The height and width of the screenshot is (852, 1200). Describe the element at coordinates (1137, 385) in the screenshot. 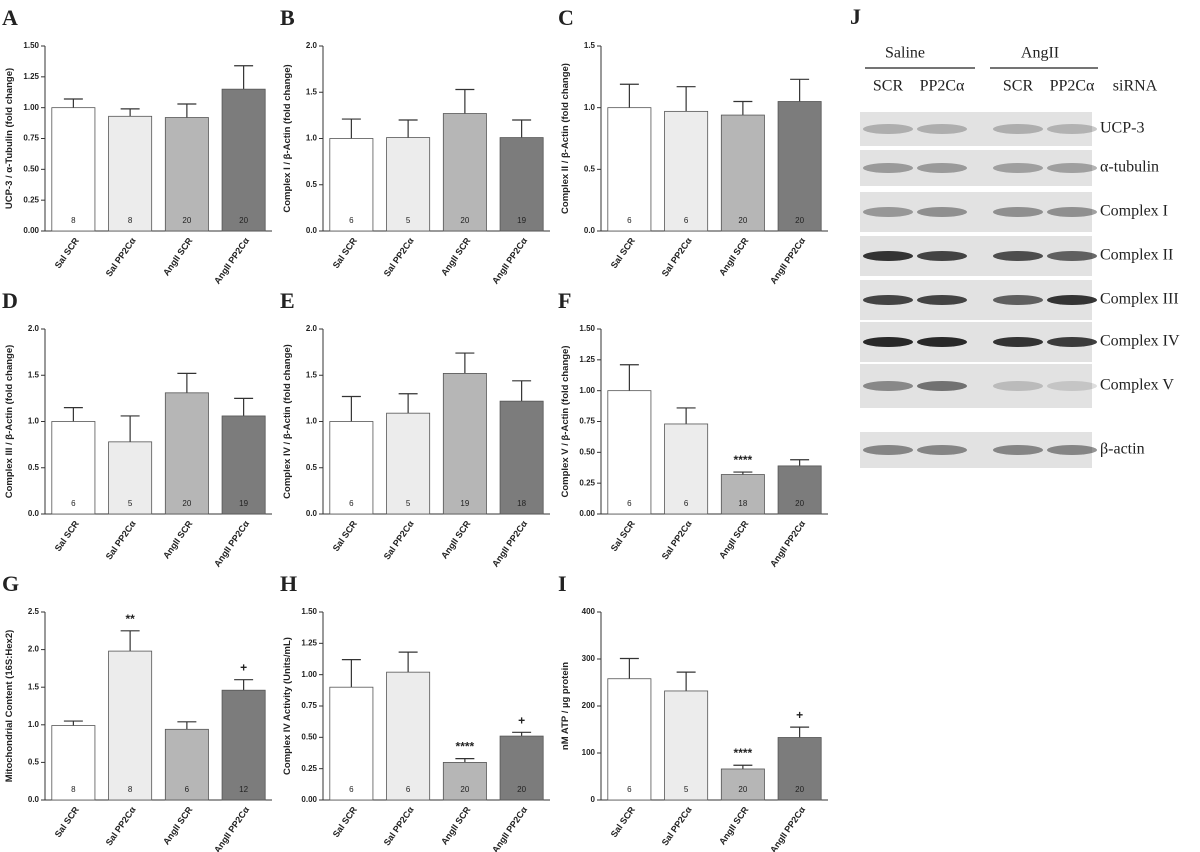

I see `row-label: Complex V` at that location.